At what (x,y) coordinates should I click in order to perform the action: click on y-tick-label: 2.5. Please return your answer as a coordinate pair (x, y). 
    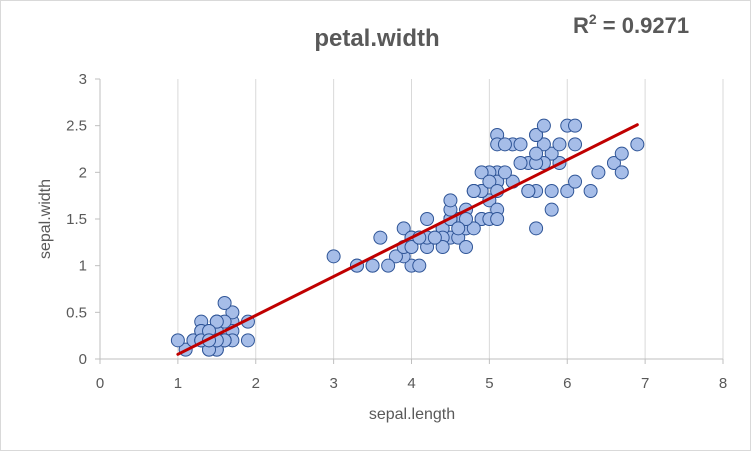
    Looking at the image, I should click on (76, 126).